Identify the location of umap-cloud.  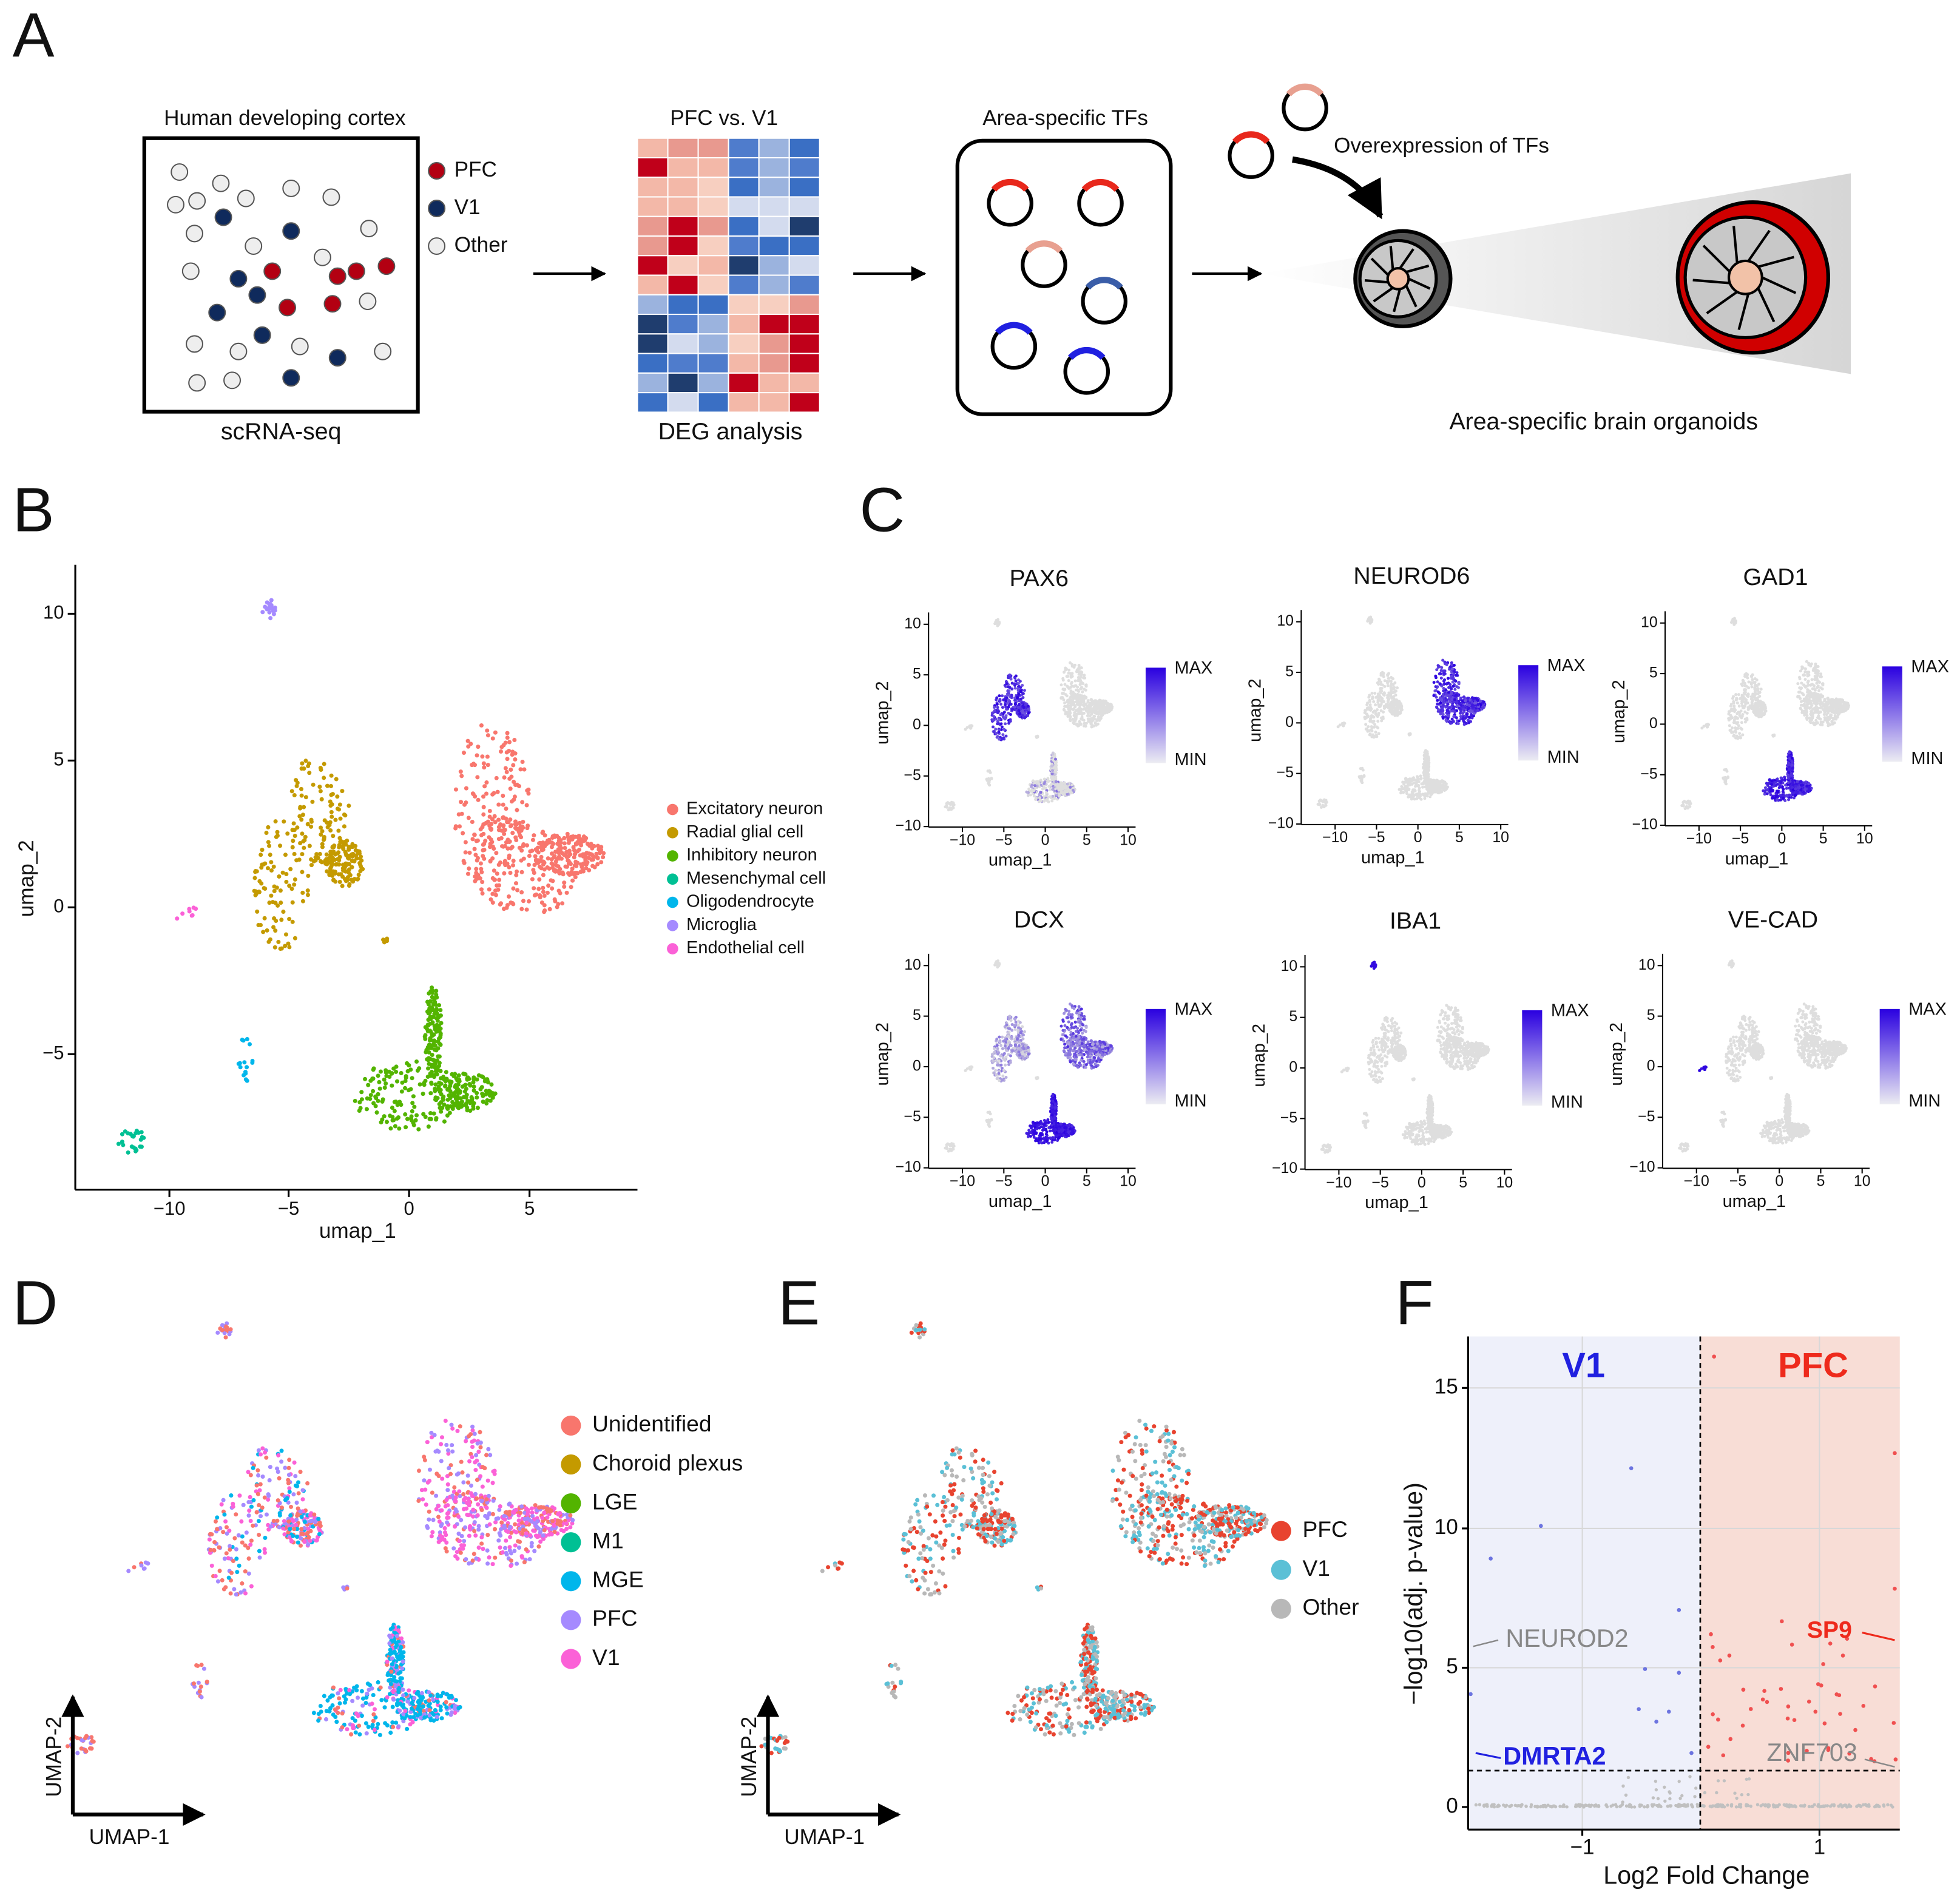
(1766, 713).